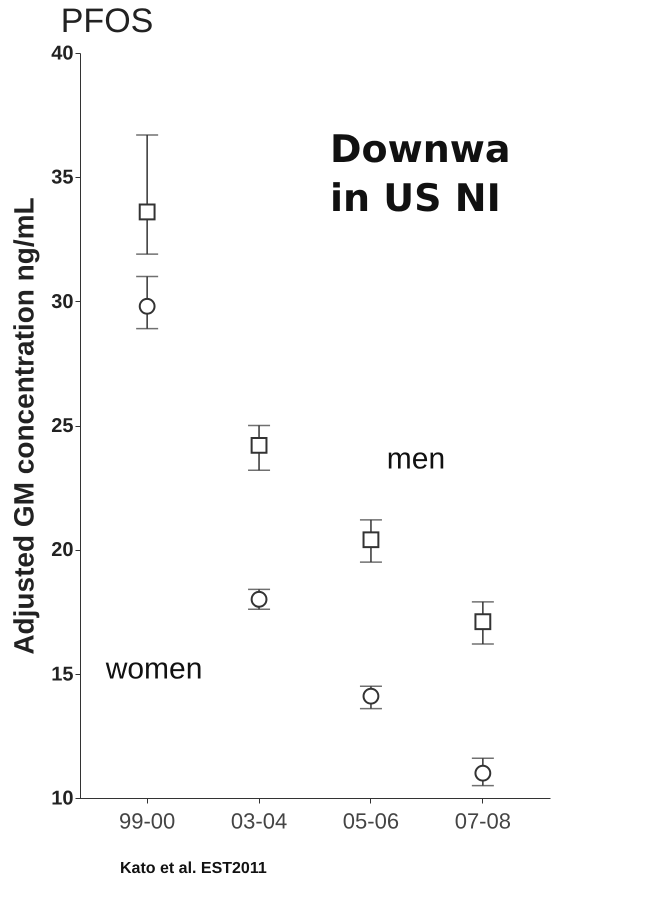  Describe the element at coordinates (482, 821) in the screenshot. I see `x-tick-label: 07-08` at that location.